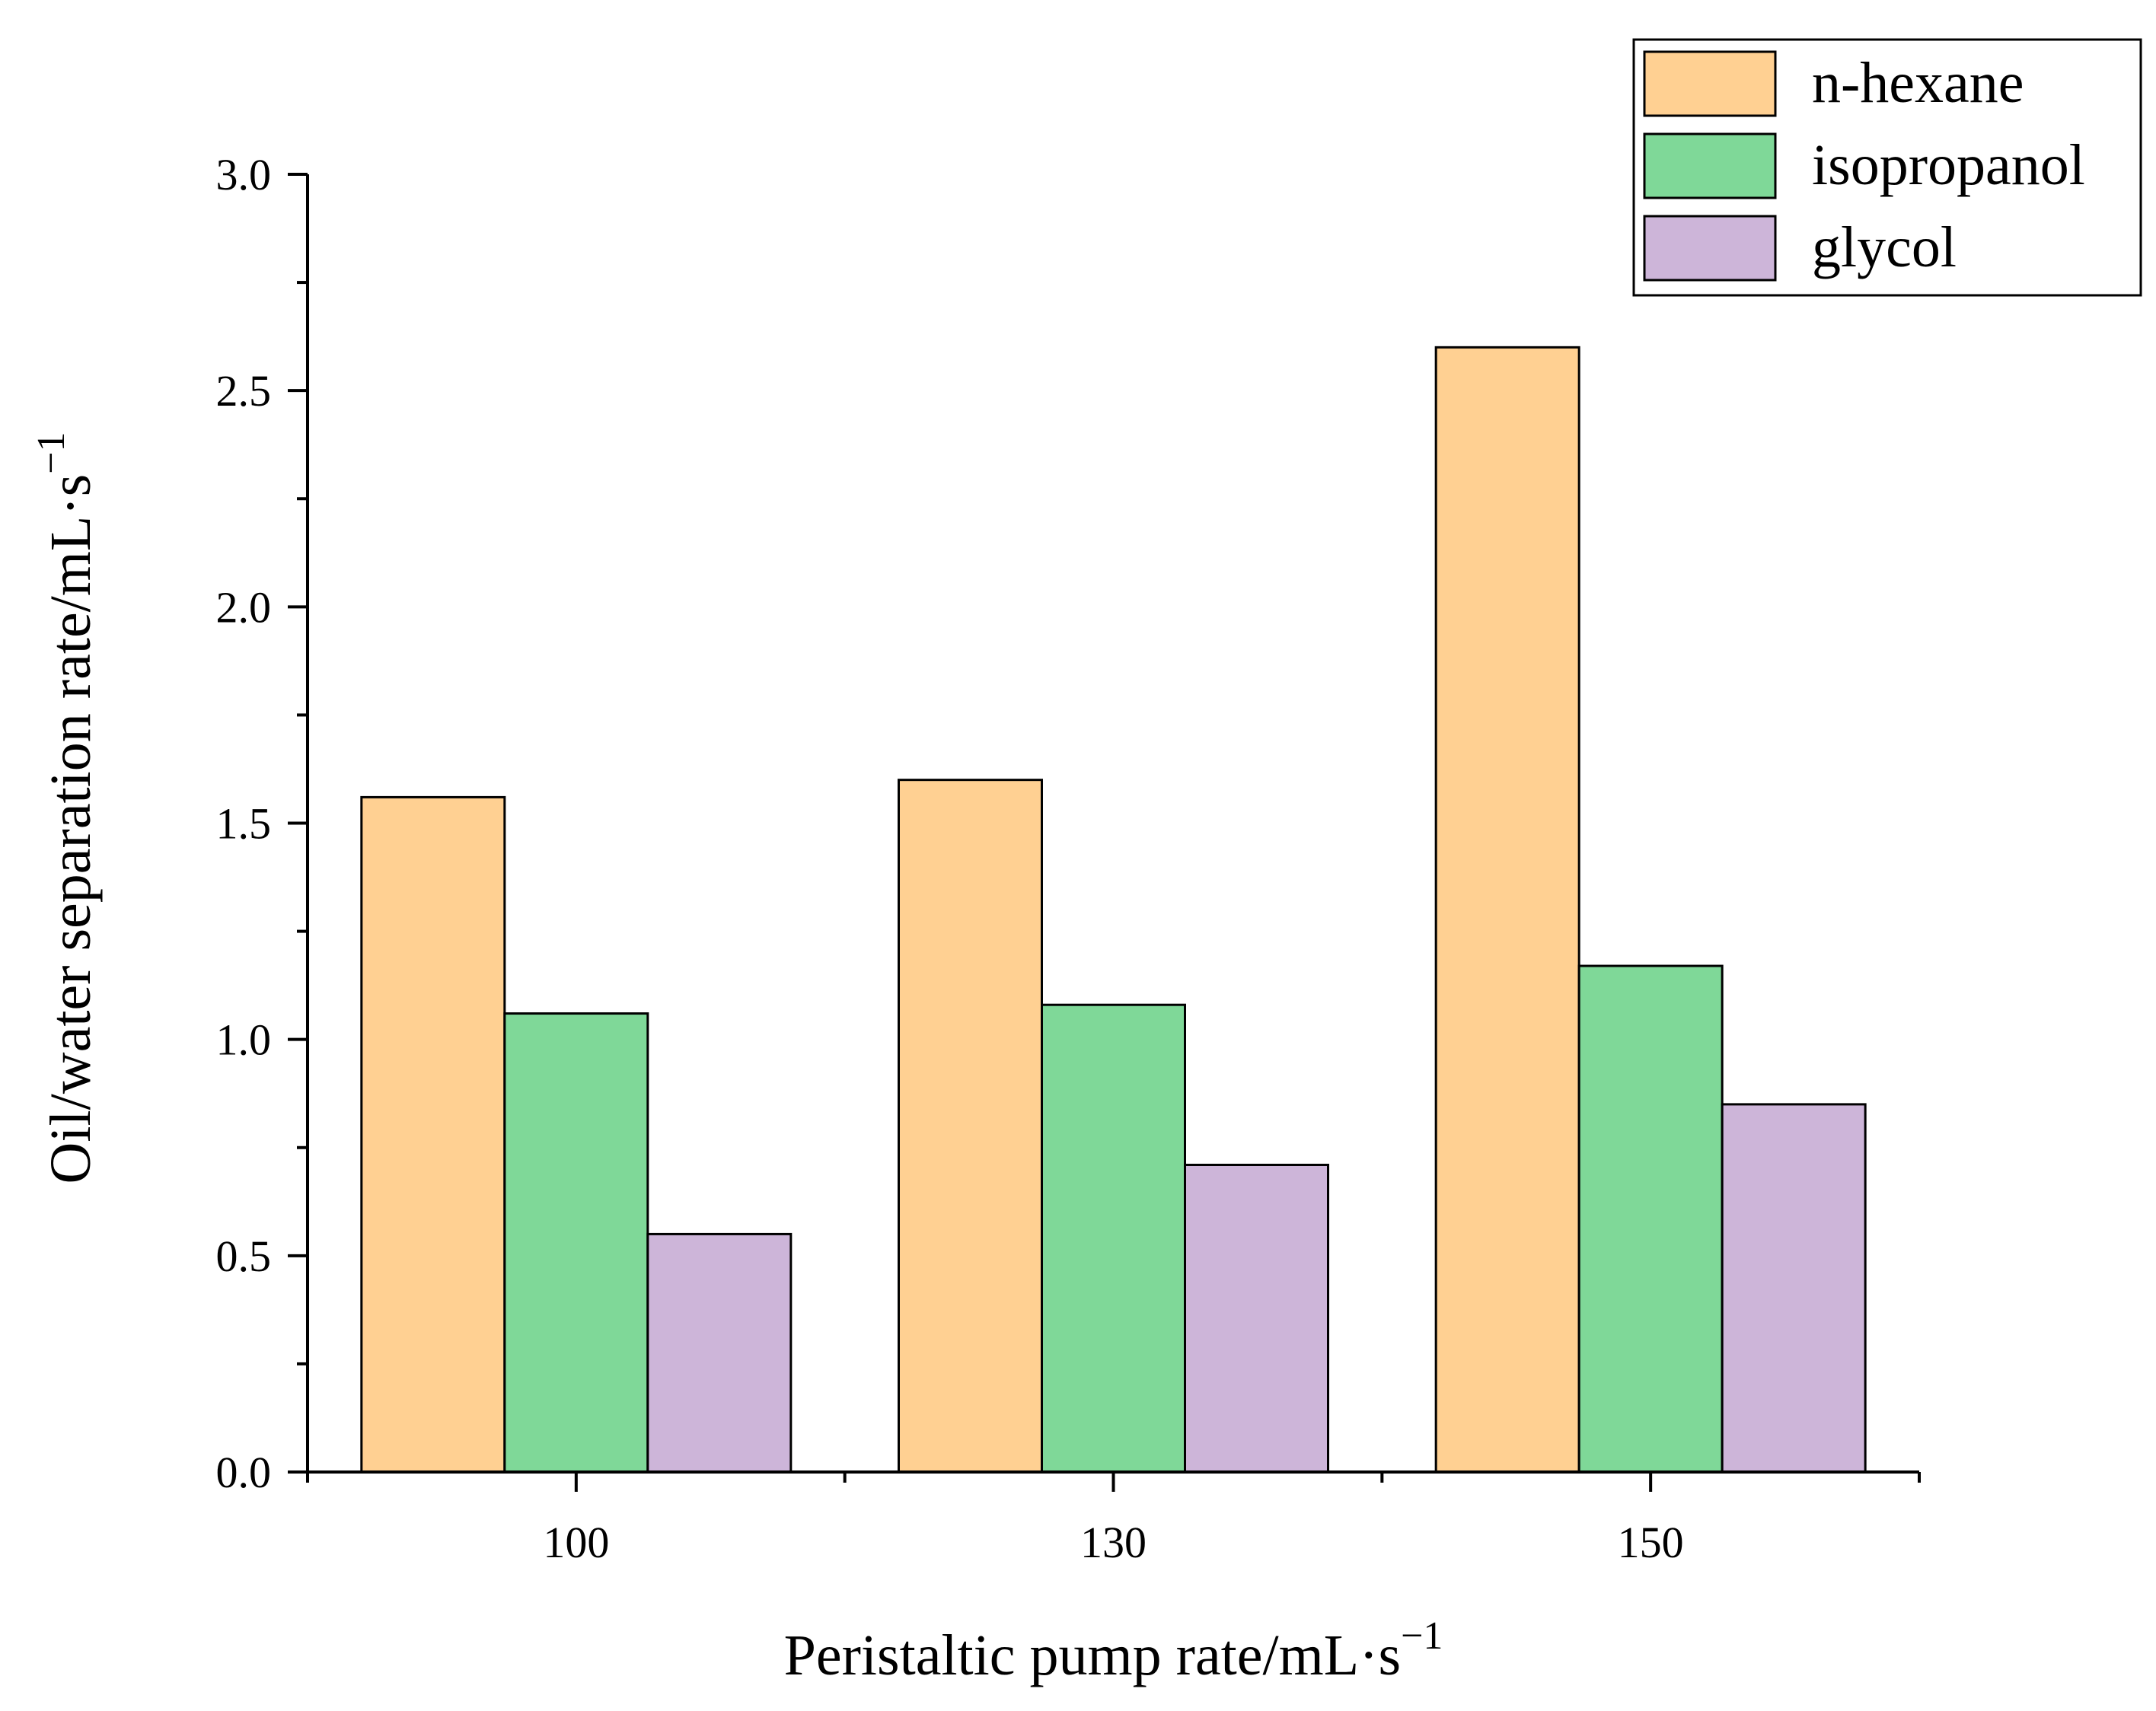 This screenshot has height=1711, width=2156. I want to click on y-axis-label: Oil/water separation rate/mL·s−1, so click(66, 808).